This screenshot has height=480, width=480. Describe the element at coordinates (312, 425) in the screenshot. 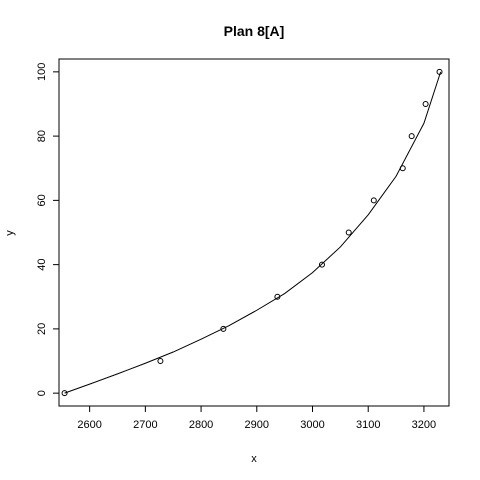

I see `x-tick-label: 3000` at that location.